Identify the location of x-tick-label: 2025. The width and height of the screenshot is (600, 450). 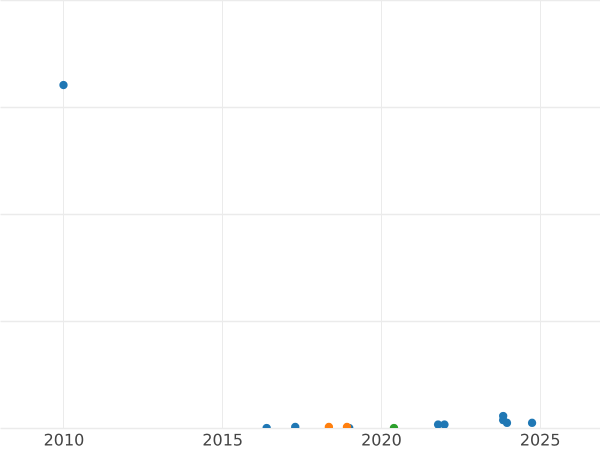
(540, 440).